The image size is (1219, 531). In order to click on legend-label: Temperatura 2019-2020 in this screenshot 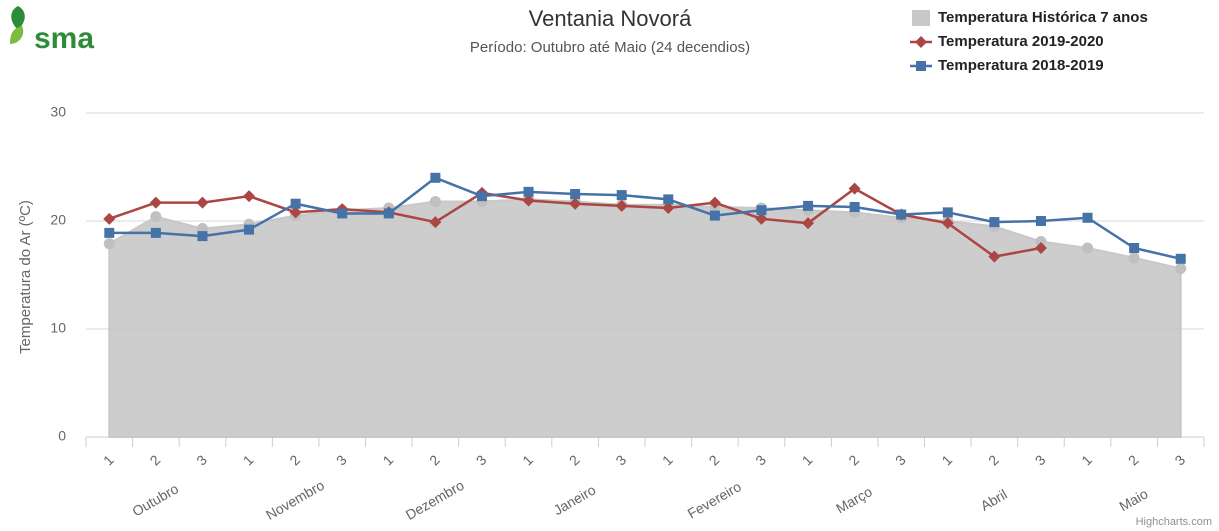, I will do `click(1021, 41)`.